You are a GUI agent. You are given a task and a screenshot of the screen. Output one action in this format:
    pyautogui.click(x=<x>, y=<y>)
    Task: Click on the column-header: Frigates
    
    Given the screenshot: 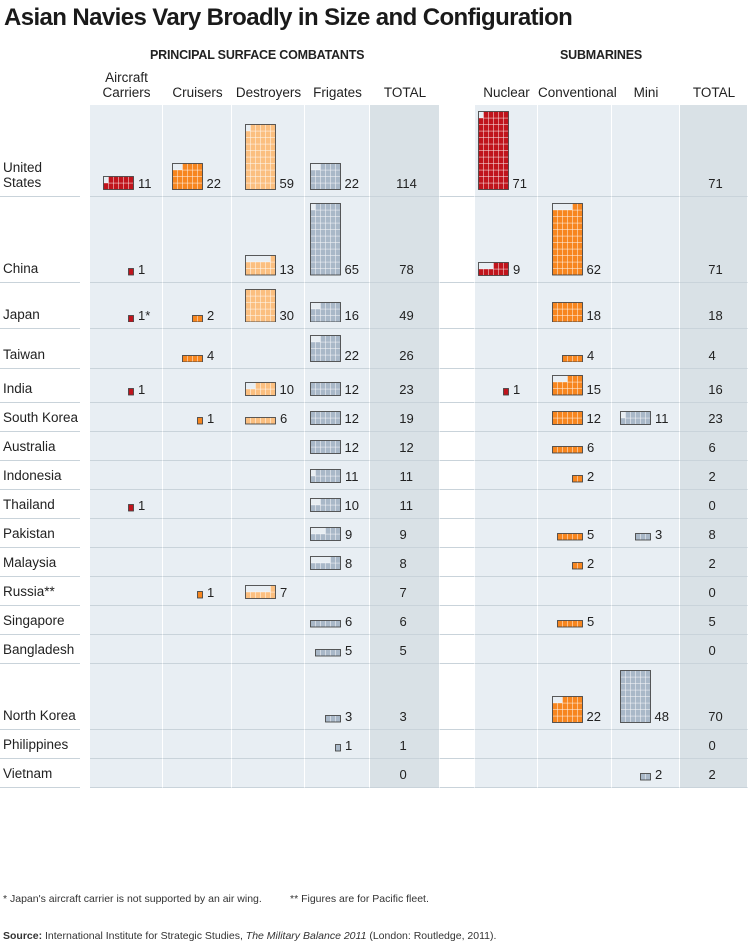 What is the action you would take?
    pyautogui.click(x=337, y=92)
    